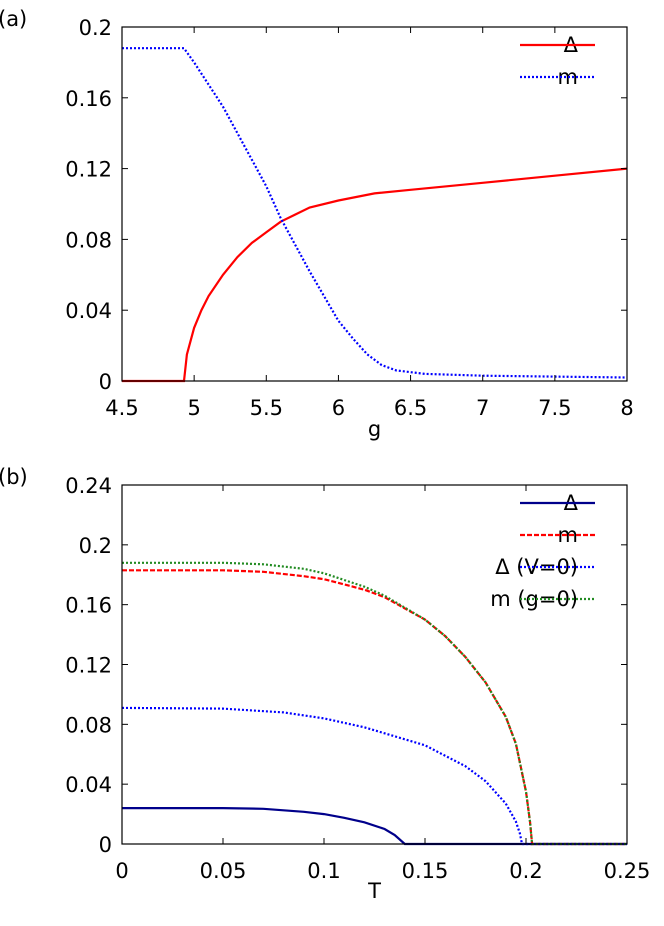  I want to click on x-tick-label: 0, so click(121, 871).